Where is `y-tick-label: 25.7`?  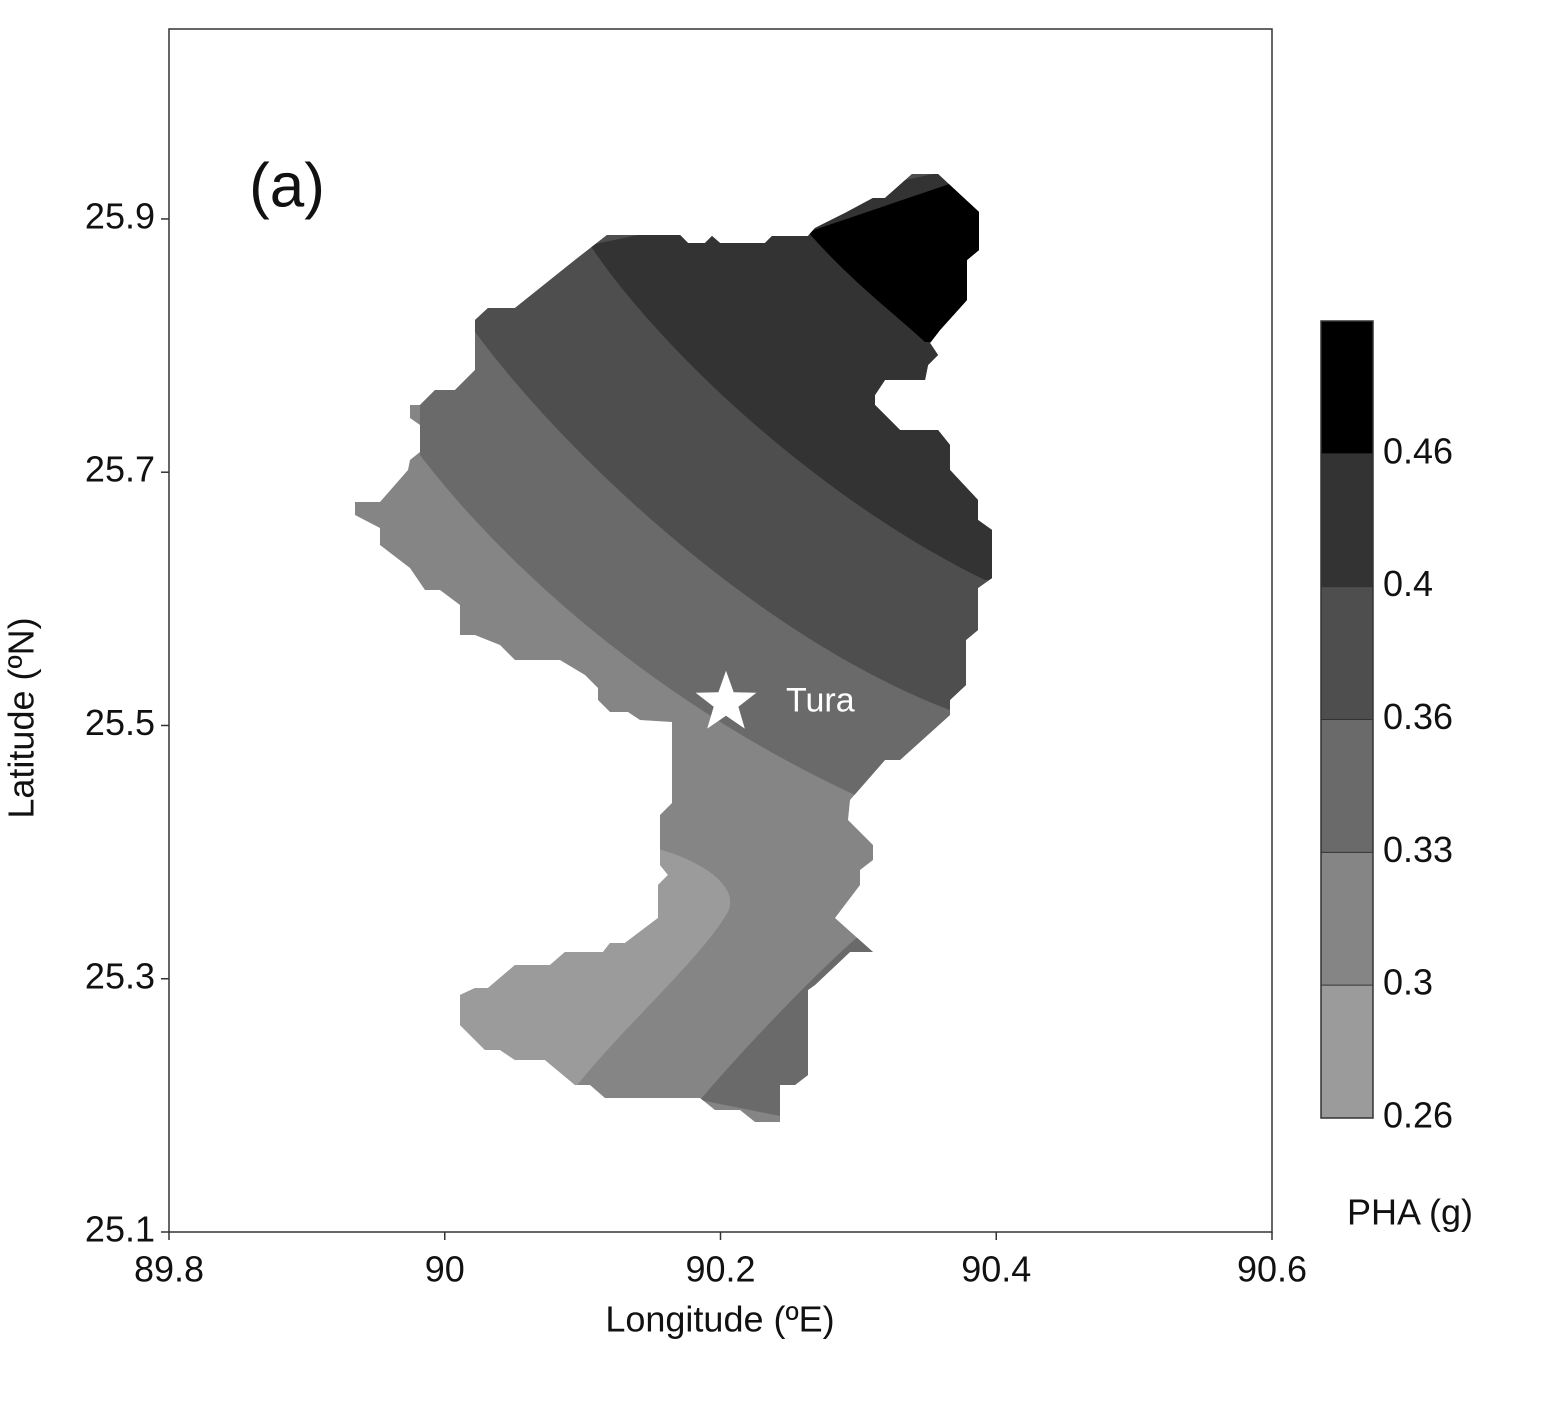 y-tick-label: 25.7 is located at coordinates (120, 469).